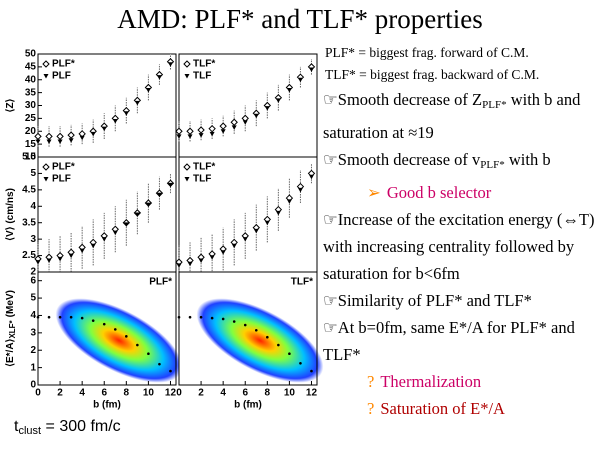  Describe the element at coordinates (29, 189) in the screenshot. I see `y-tick-label: 4.5` at that location.